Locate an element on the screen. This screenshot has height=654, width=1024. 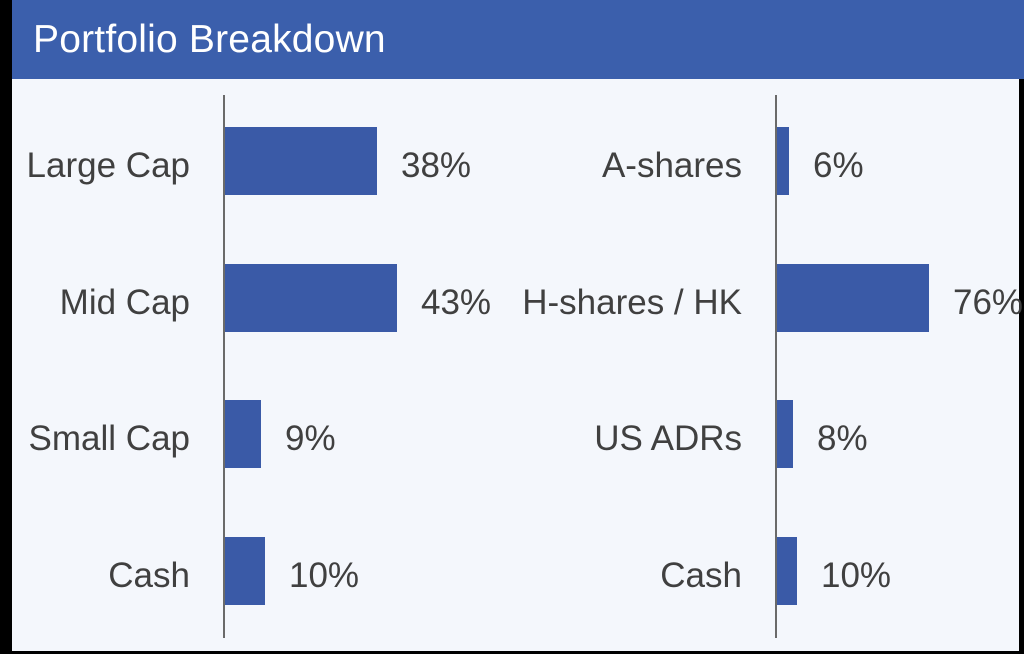
value-label: 76% is located at coordinates (988, 302).